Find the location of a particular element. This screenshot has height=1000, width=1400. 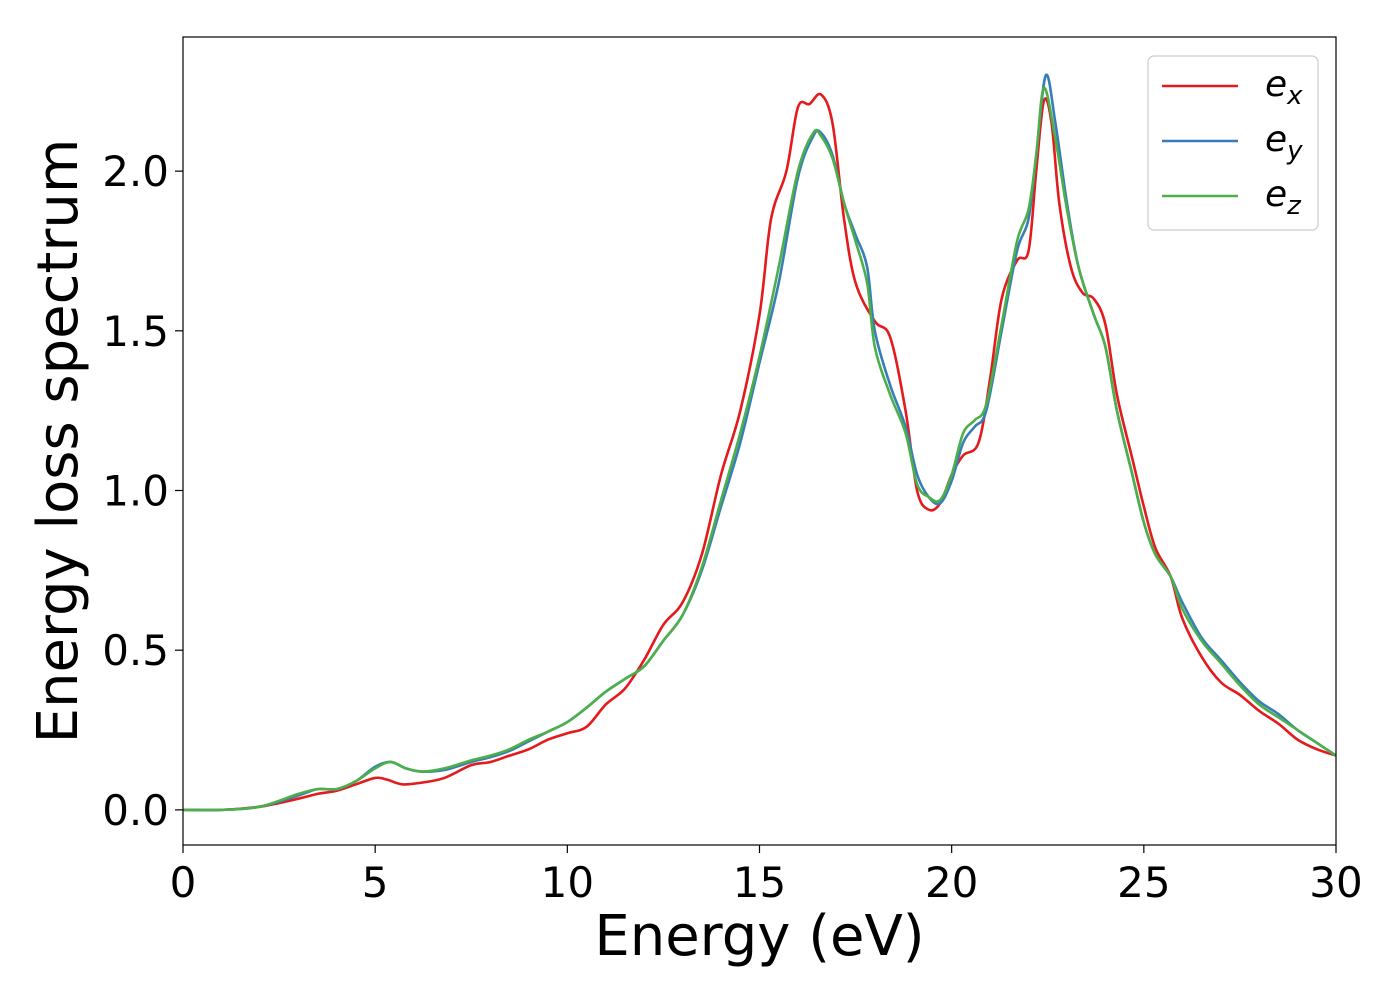

y-axis: 0.0 0.5 1.0 1.5 2.0 is located at coordinates (142, 491).